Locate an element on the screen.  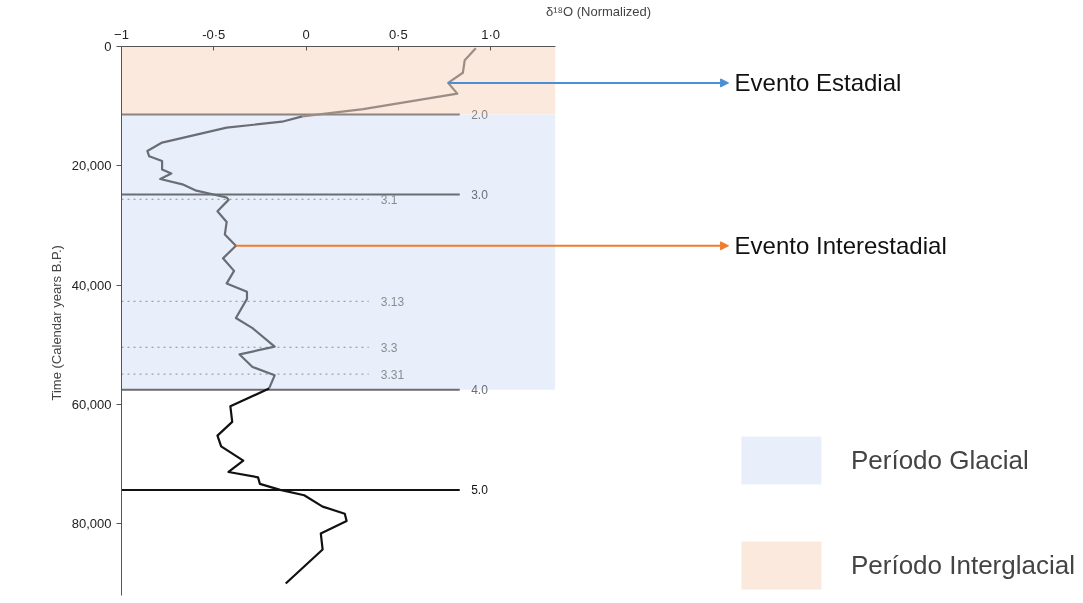
annotation: 3.1 is located at coordinates (389, 199).